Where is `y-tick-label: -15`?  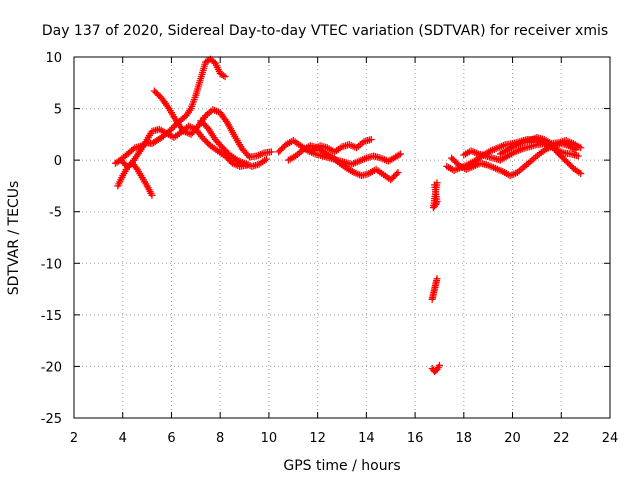
y-tick-label: -15 is located at coordinates (51, 316).